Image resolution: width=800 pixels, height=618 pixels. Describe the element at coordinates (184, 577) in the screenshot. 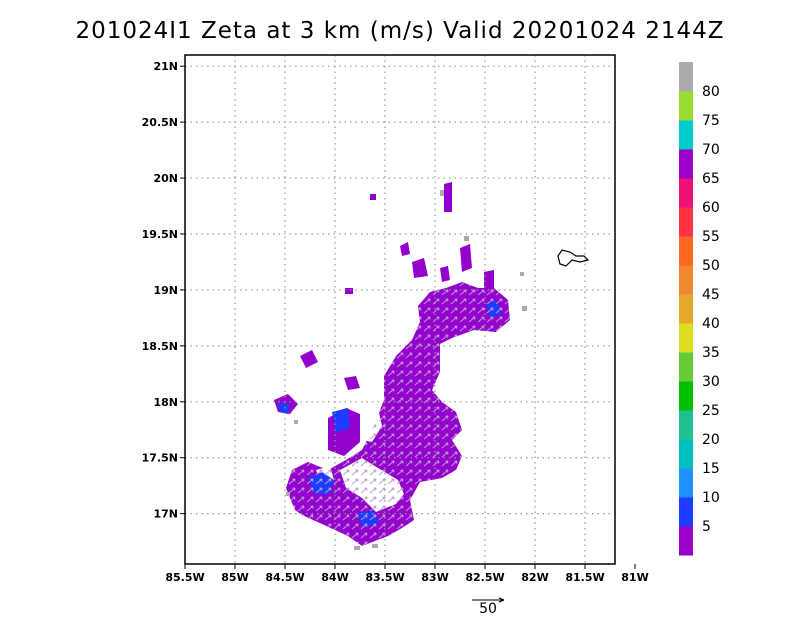

I see `x-tick-label: 85.5W` at that location.